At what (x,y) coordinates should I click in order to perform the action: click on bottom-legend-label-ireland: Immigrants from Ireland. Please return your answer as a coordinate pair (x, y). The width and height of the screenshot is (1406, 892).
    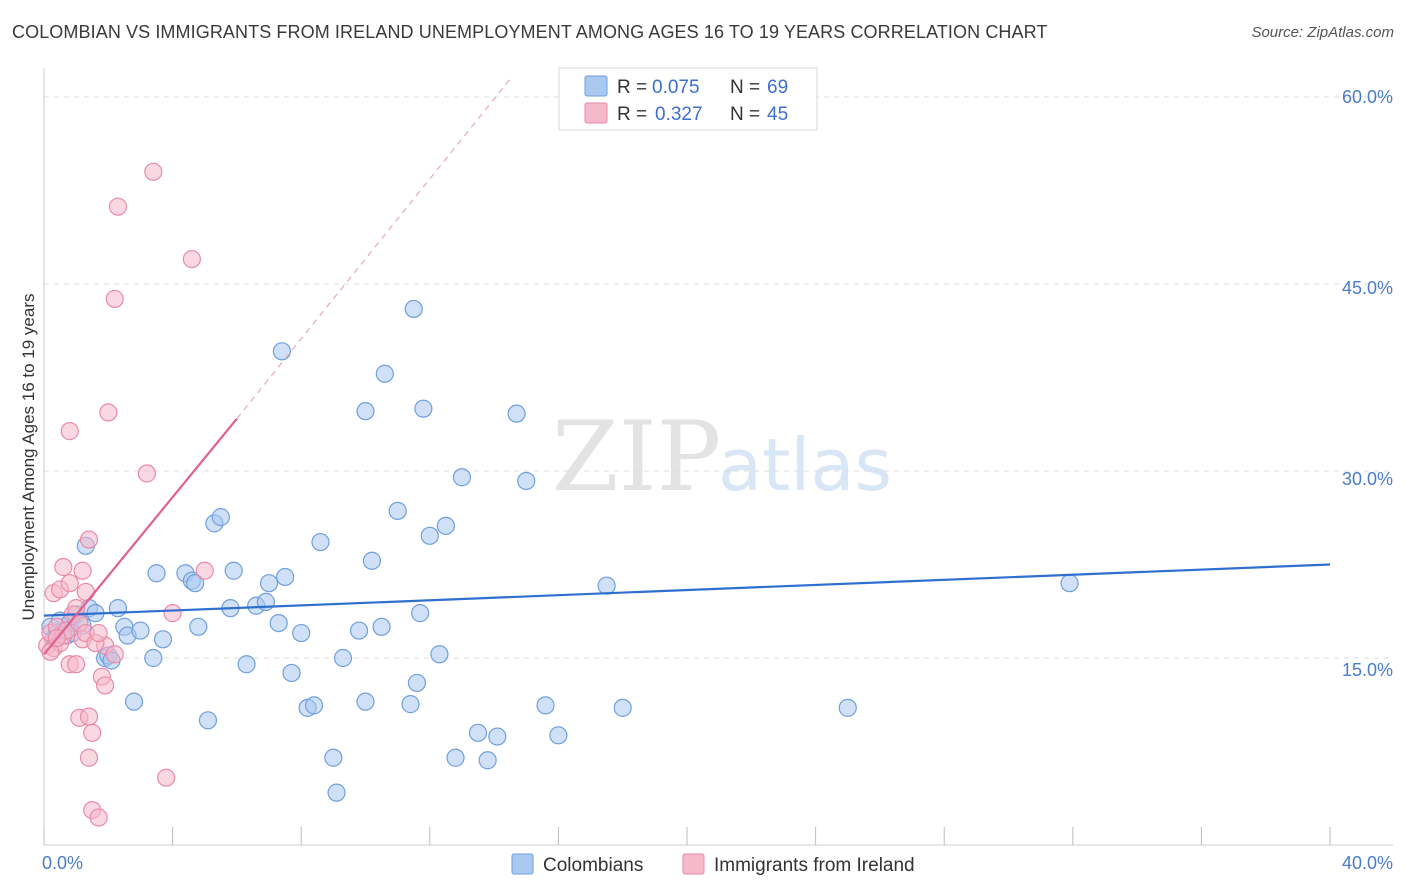
    Looking at the image, I should click on (814, 865).